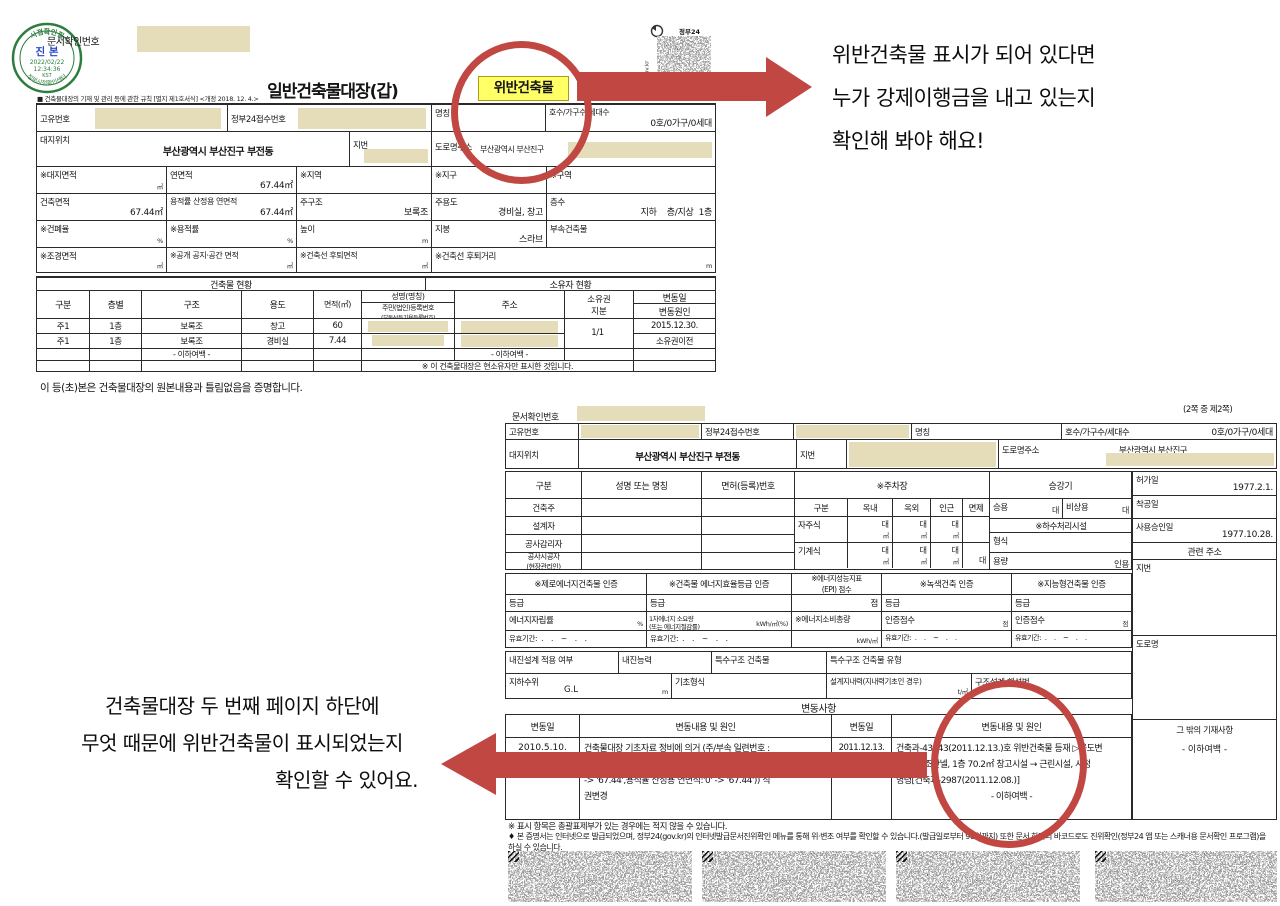 This screenshot has height=906, width=1280. Describe the element at coordinates (184, 230) in the screenshot. I see `far-label: ※용적률` at that location.